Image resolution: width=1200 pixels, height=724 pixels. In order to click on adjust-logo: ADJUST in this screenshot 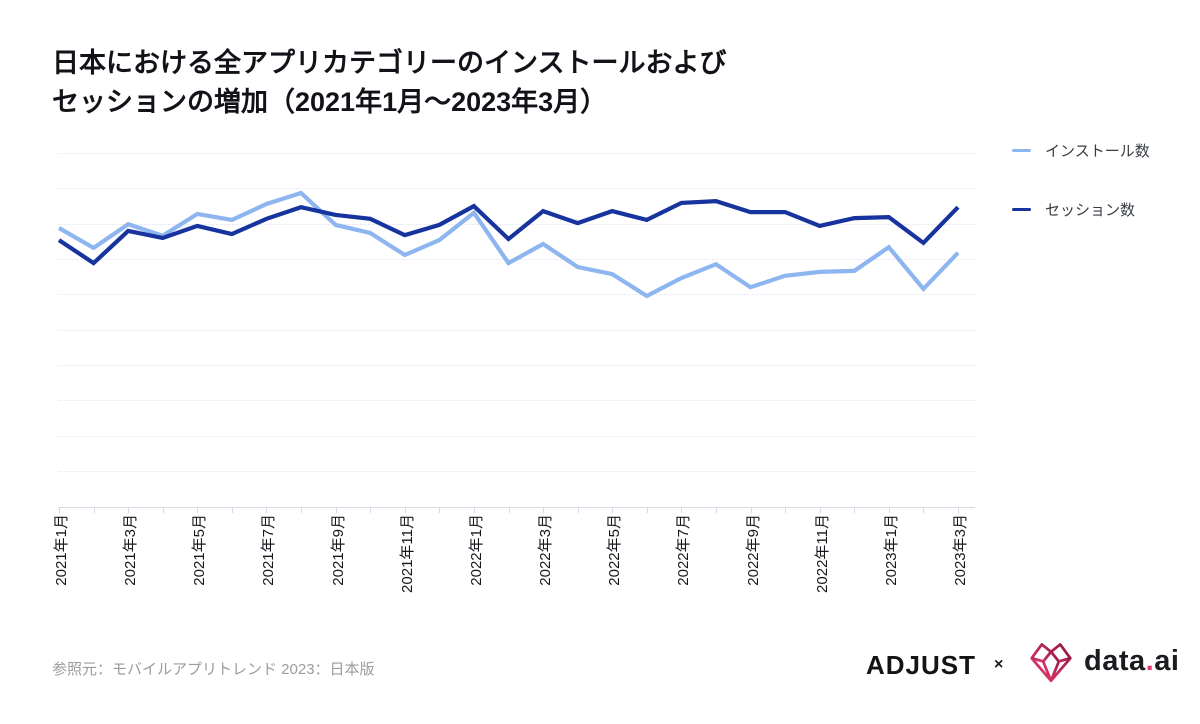, I will do `click(921, 665)`.